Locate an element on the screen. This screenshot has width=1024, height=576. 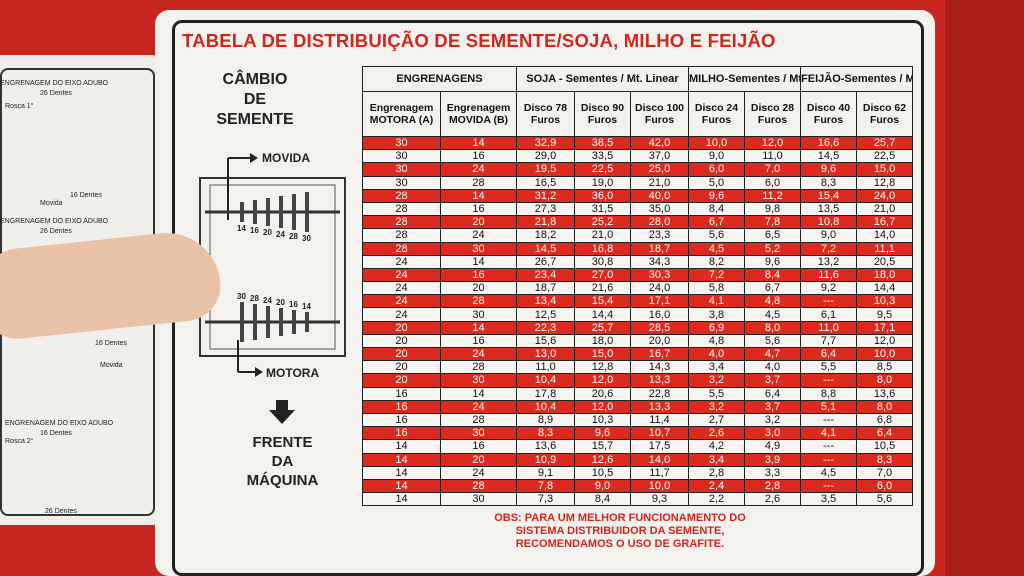
table-cell: 30,8 is located at coordinates (602, 261).